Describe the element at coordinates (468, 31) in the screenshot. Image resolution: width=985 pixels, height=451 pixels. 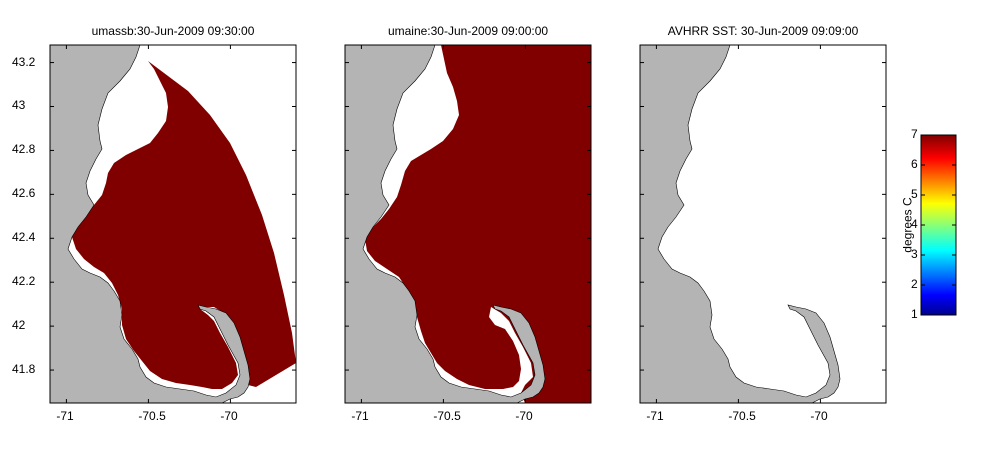
I see `panel-2-title: umaine:30-Jun-2009 09:00:00` at that location.